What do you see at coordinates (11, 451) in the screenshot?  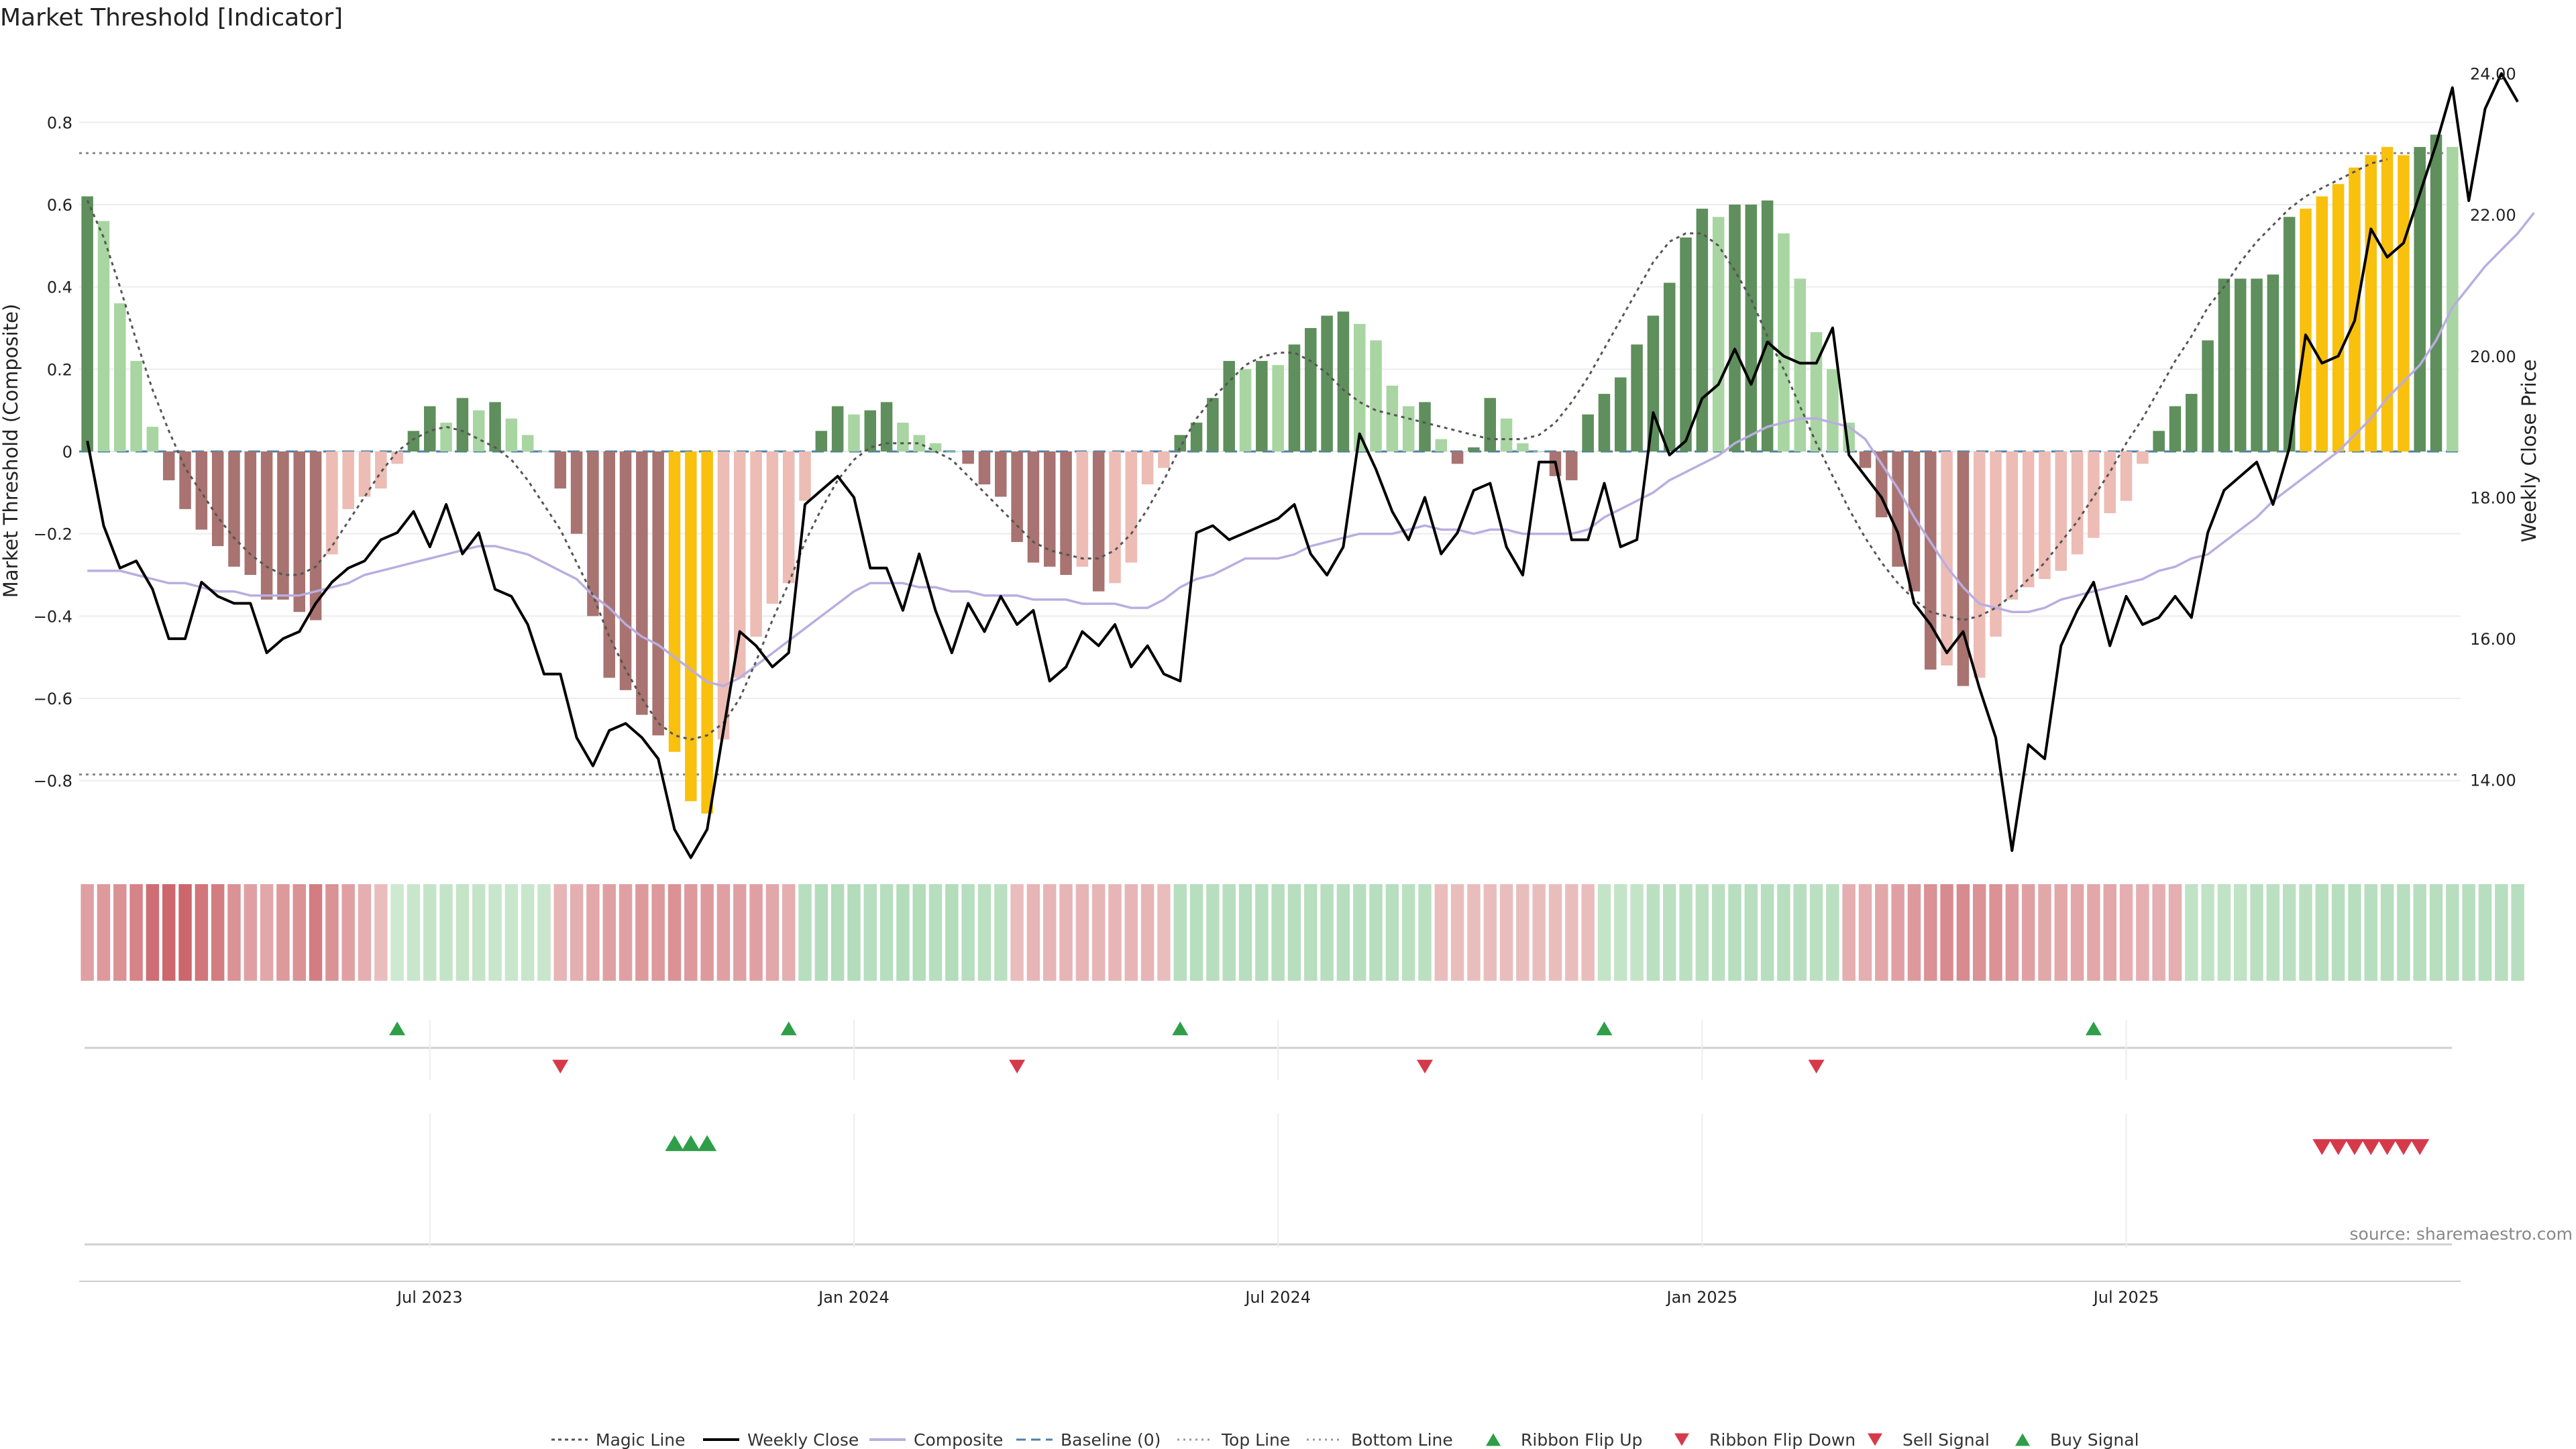 I see `y-axis-label: Market Threshold (Composite)` at bounding box center [11, 451].